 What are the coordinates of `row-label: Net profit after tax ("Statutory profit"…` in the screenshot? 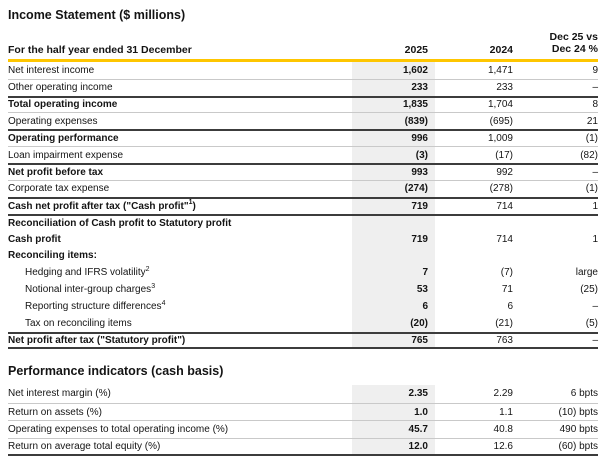 It's located at (97, 340).